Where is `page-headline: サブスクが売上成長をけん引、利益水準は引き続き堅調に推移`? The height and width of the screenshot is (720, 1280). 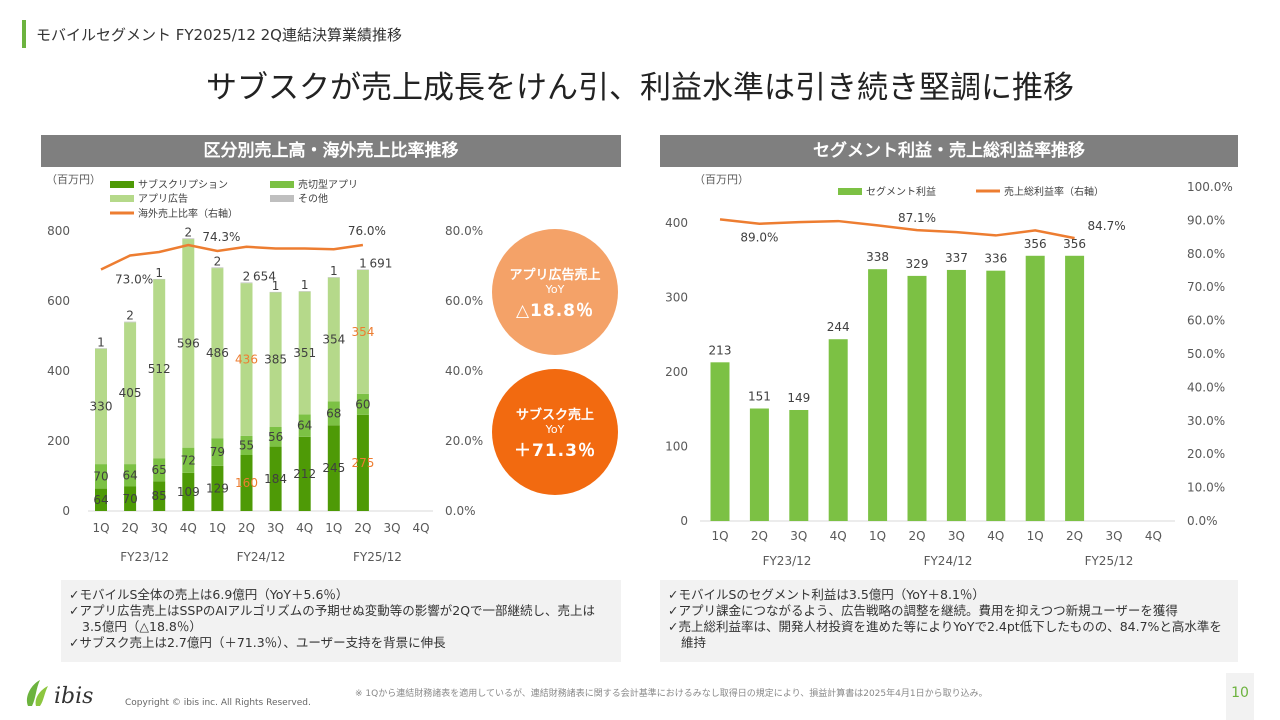 page-headline: サブスクが売上成長をけん引、利益水準は引き続き堅調に推移 is located at coordinates (640, 88).